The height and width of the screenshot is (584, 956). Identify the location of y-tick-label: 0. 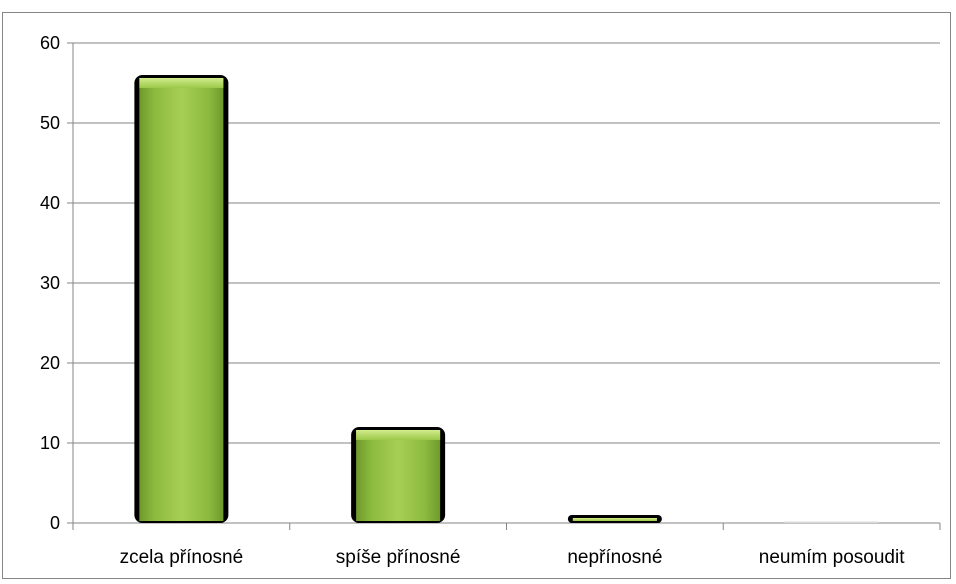
(55, 523).